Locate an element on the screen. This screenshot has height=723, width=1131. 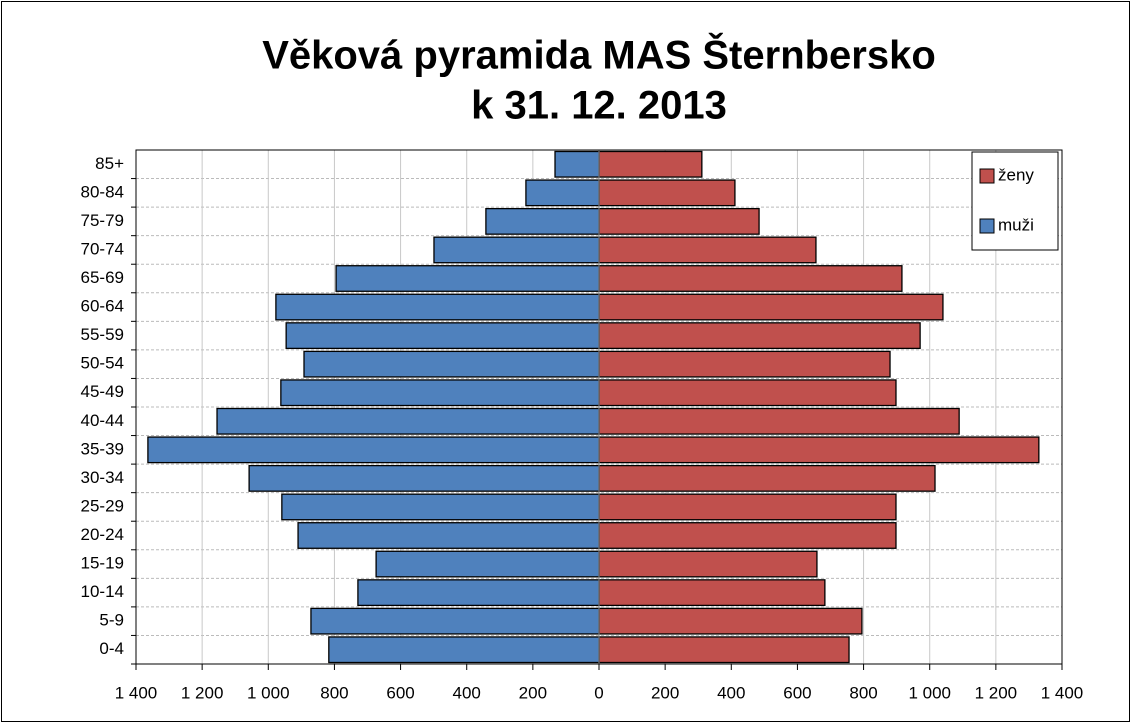
legend-label: muži is located at coordinates (1016, 224).